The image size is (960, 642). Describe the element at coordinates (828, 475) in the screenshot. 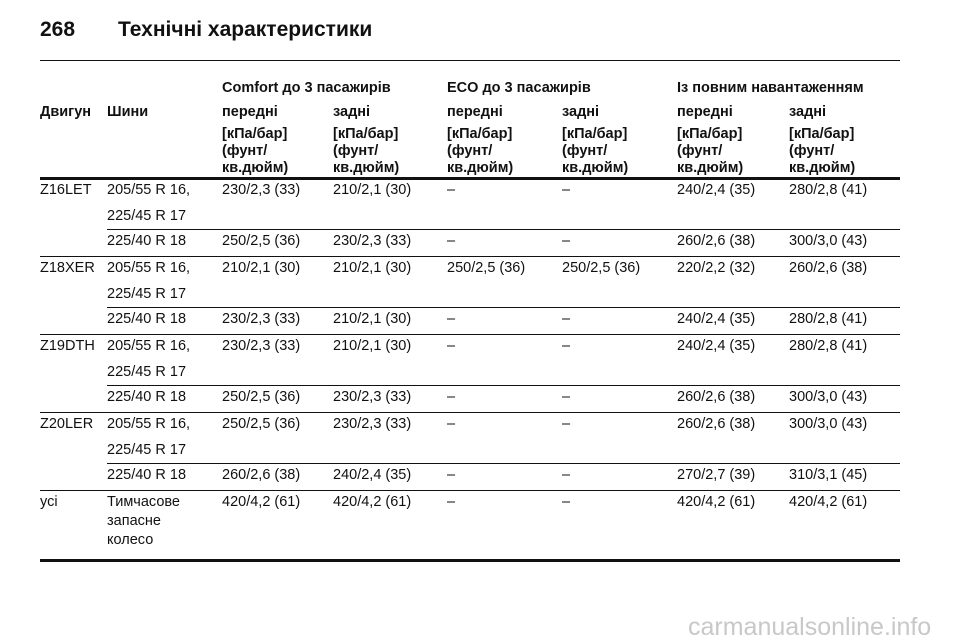

I see `pressure: 310/3,1 (45)` at that location.